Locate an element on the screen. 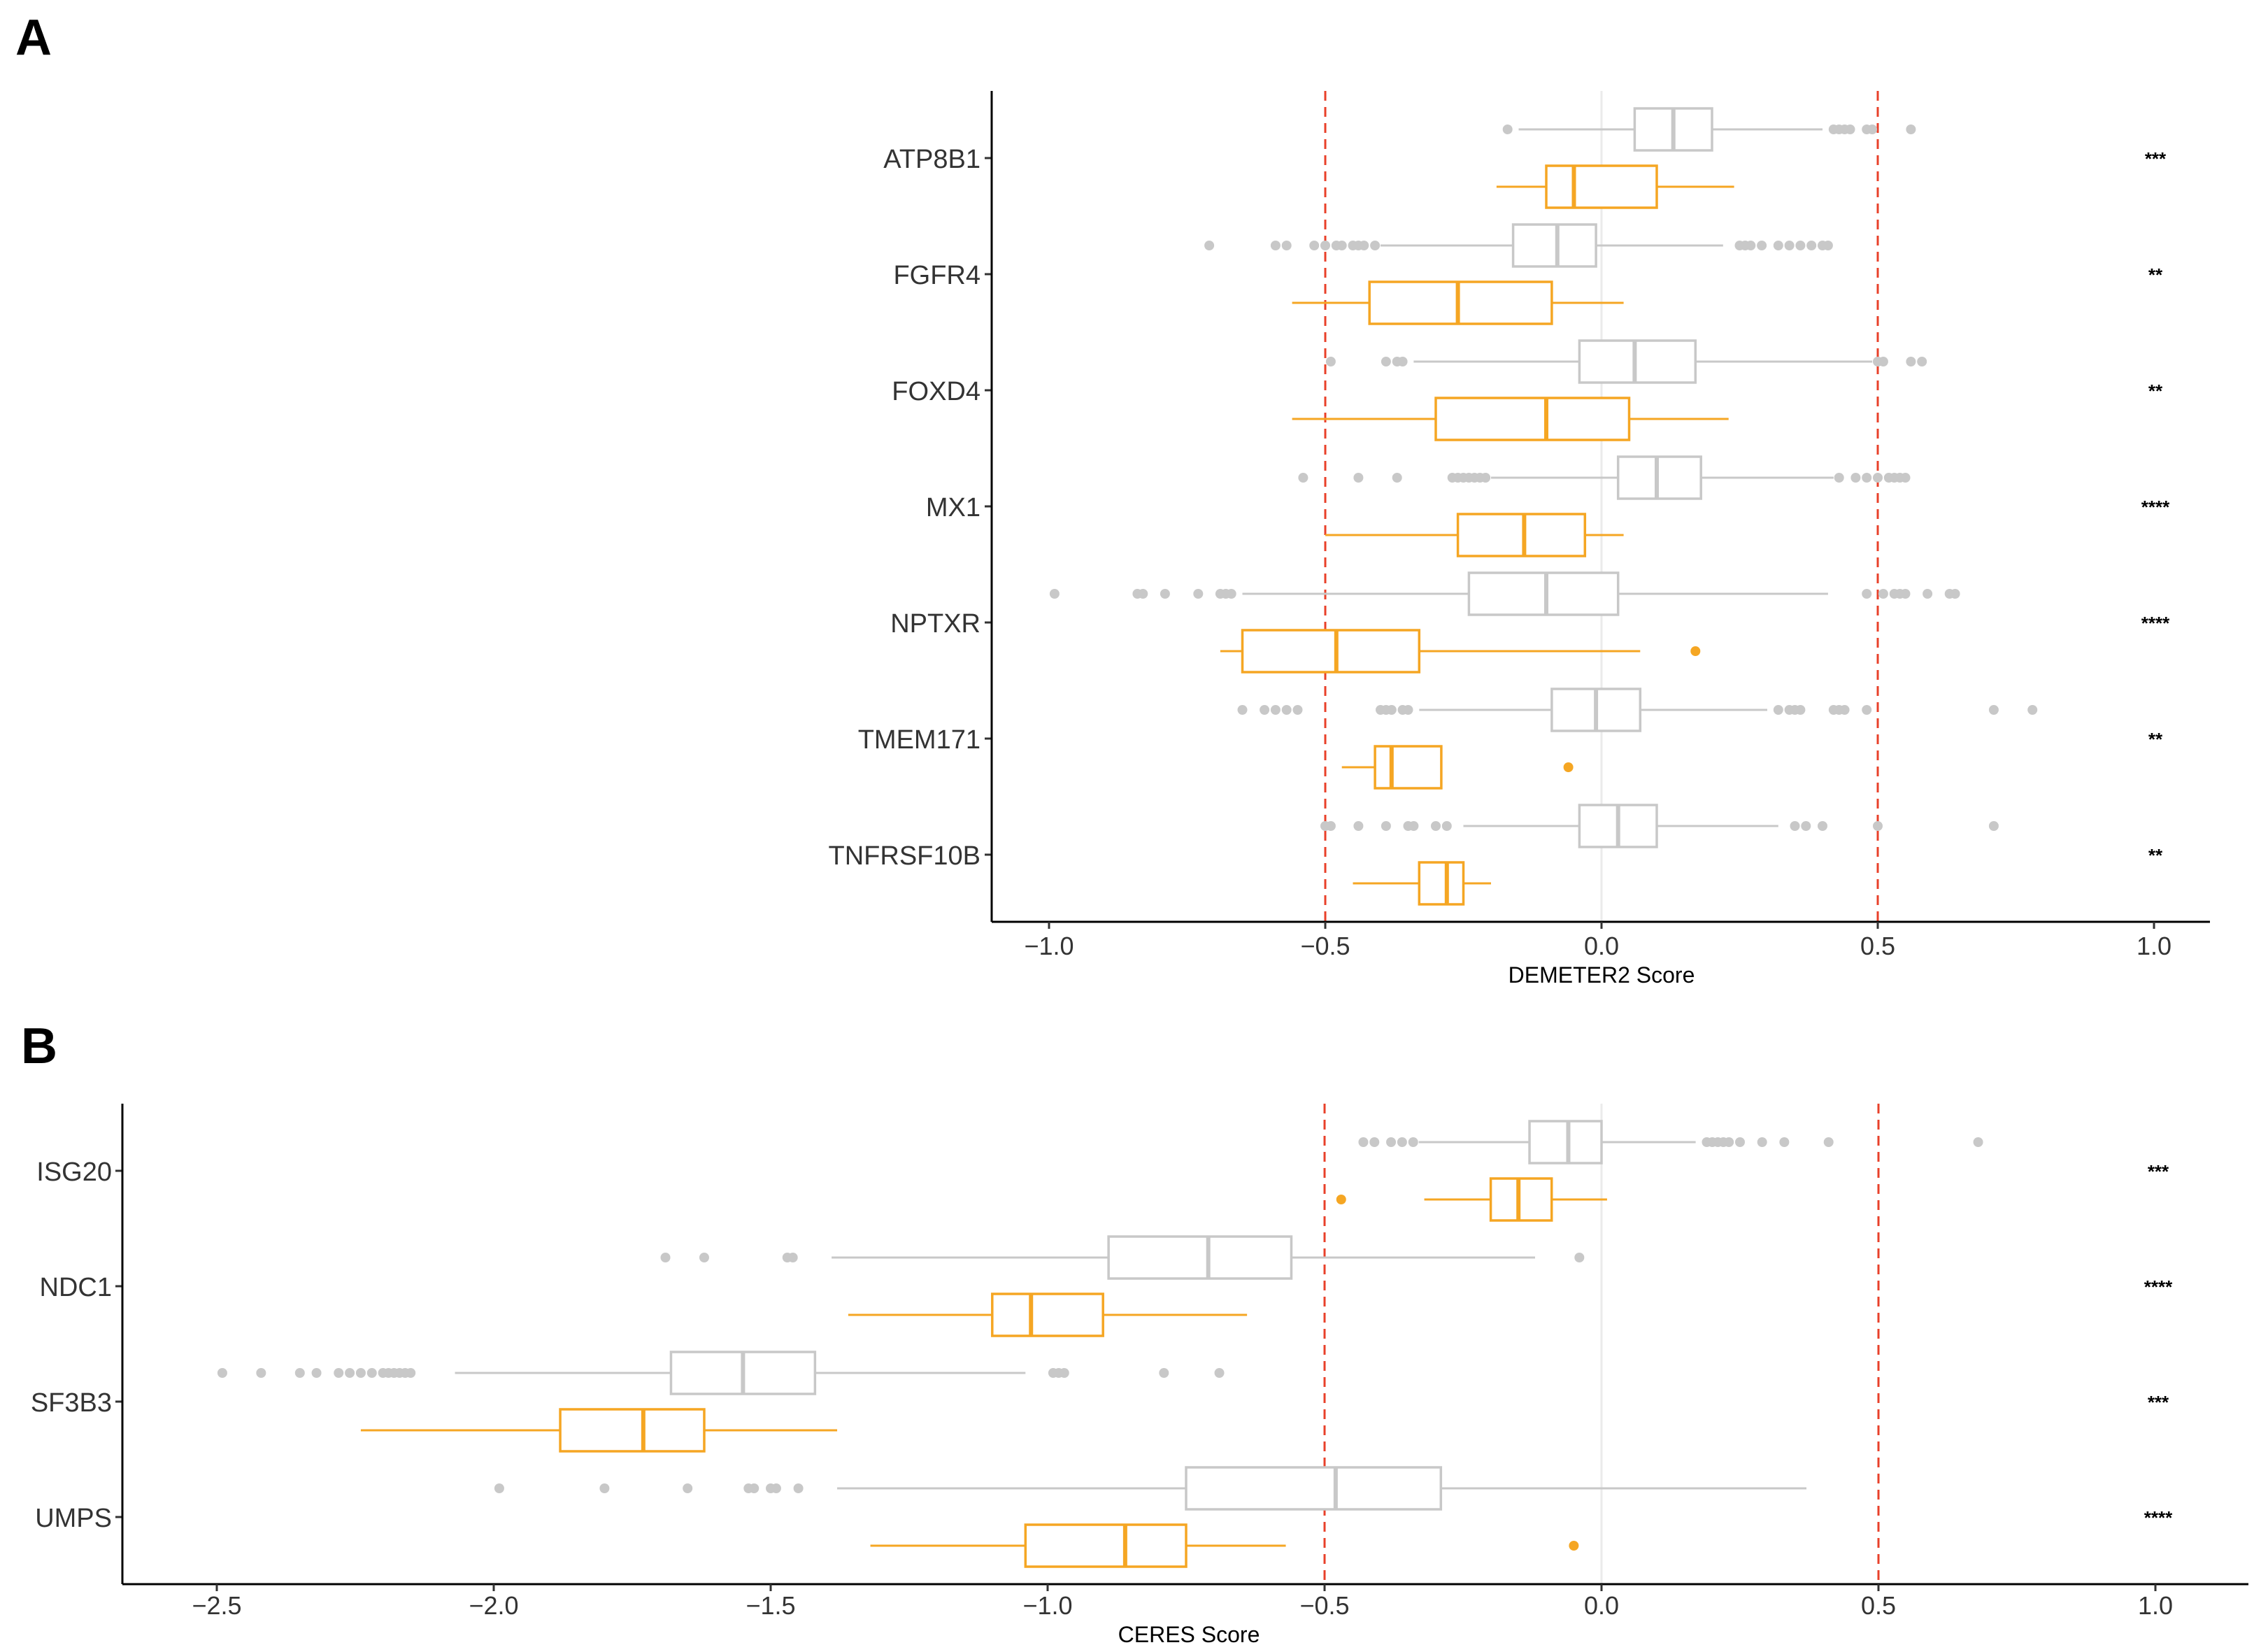  gene-label: ISG20 is located at coordinates (74, 1172).